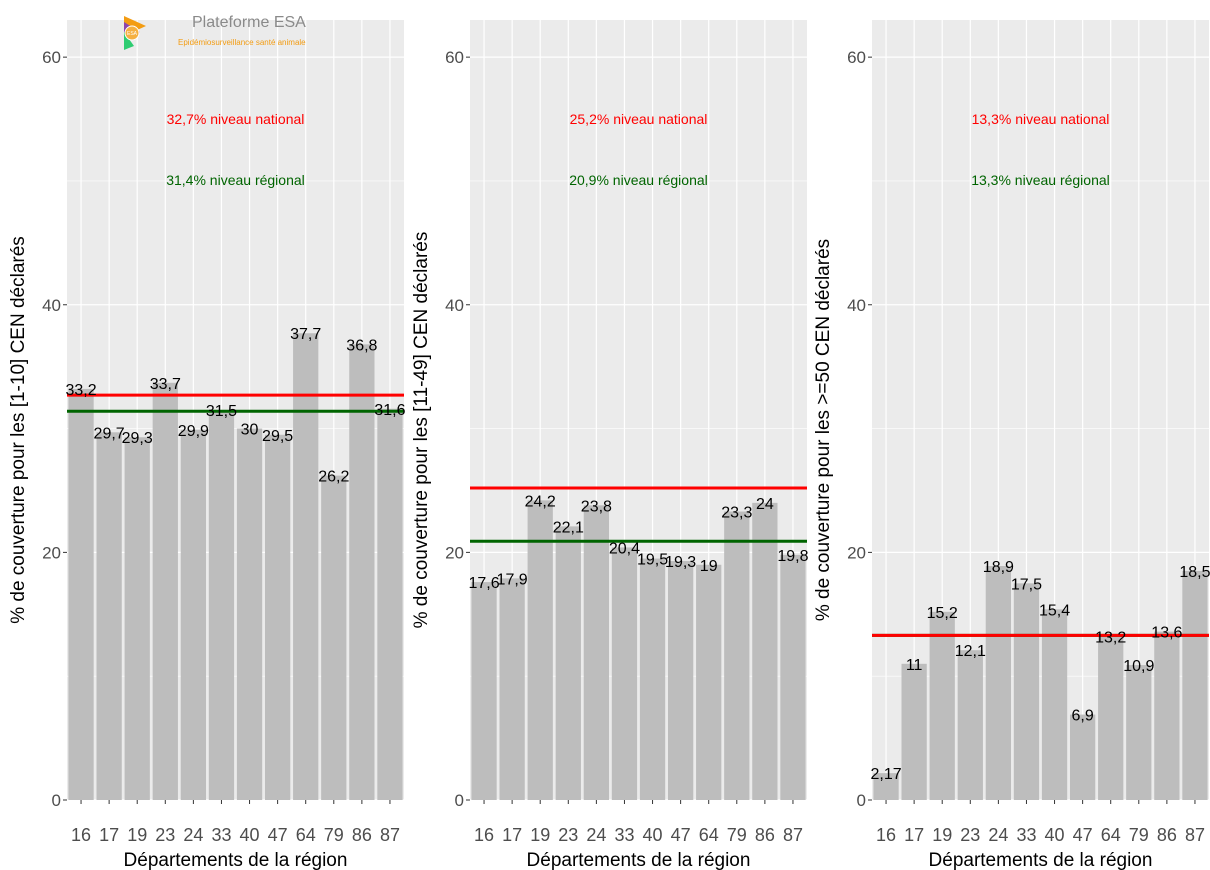 Image resolution: width=1210 pixels, height=870 pixels. Describe the element at coordinates (885, 774) in the screenshot. I see `data-label-16: 2,17` at that location.